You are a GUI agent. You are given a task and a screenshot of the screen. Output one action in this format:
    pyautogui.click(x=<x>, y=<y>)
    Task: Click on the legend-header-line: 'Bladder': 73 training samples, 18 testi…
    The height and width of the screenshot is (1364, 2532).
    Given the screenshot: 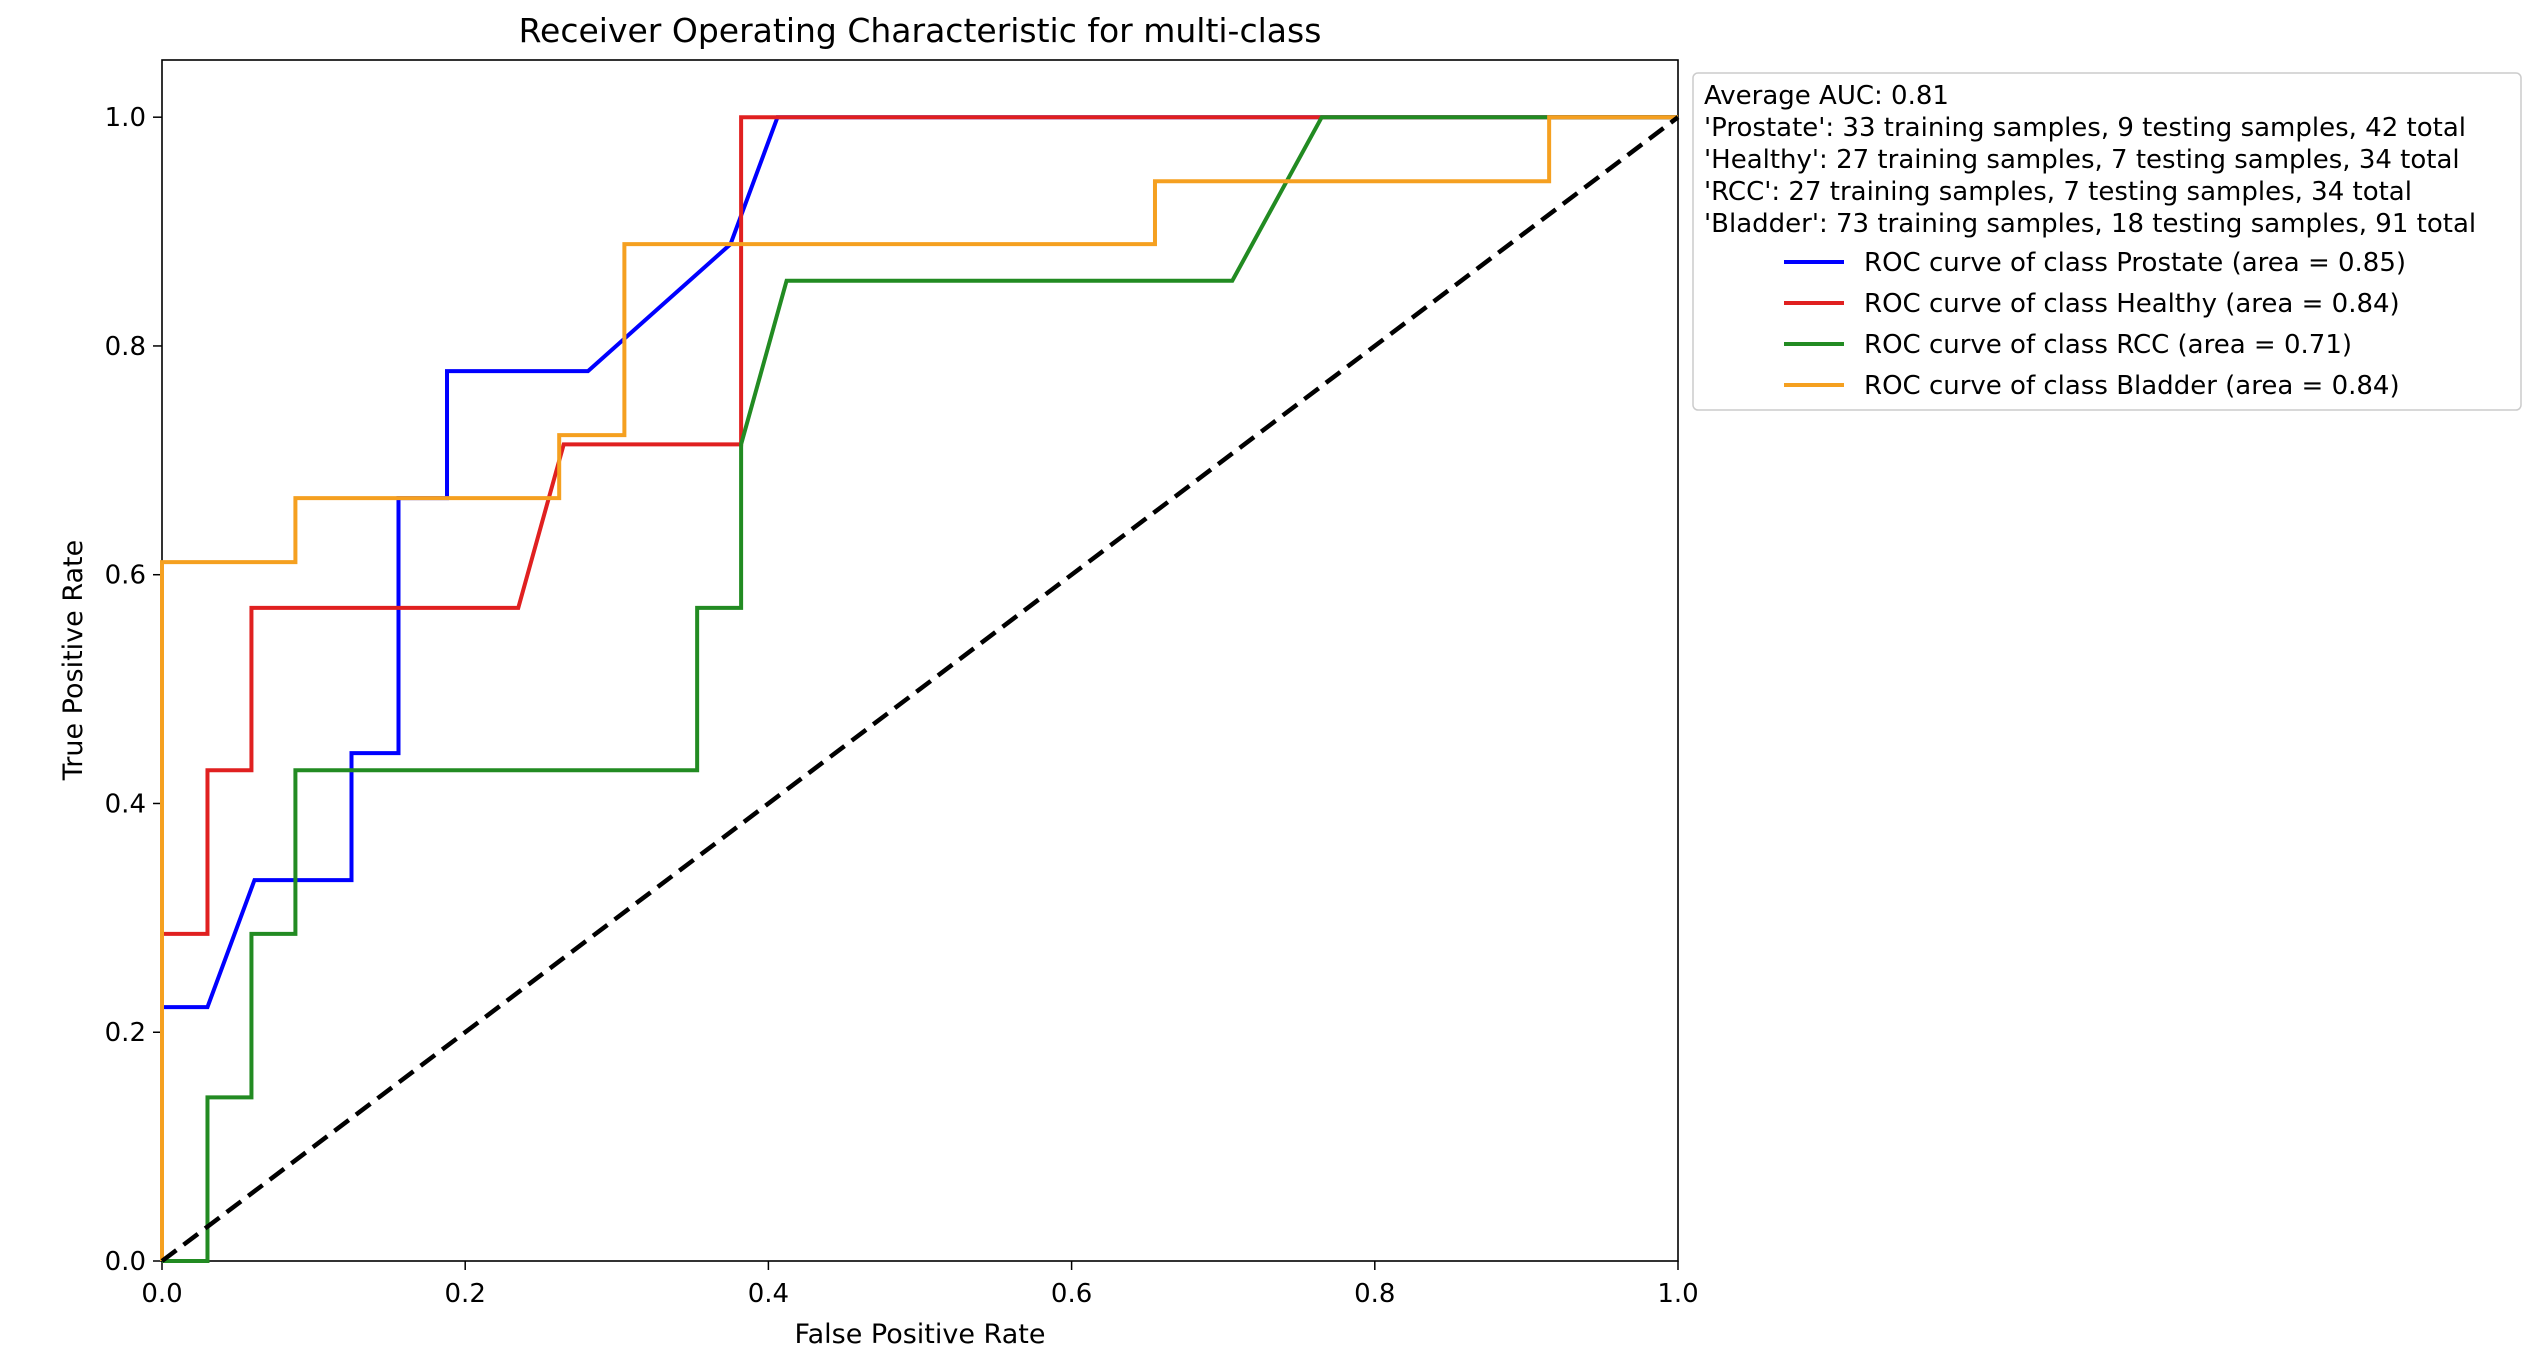 What is the action you would take?
    pyautogui.click(x=2090, y=224)
    